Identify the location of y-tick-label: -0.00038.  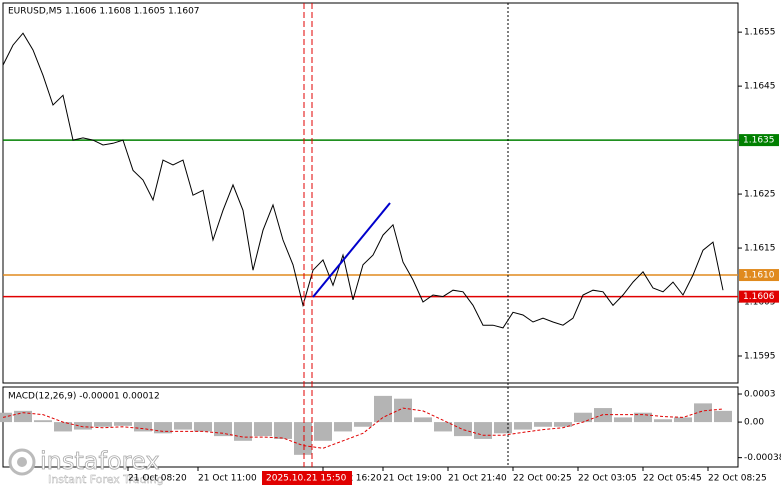
(762, 458).